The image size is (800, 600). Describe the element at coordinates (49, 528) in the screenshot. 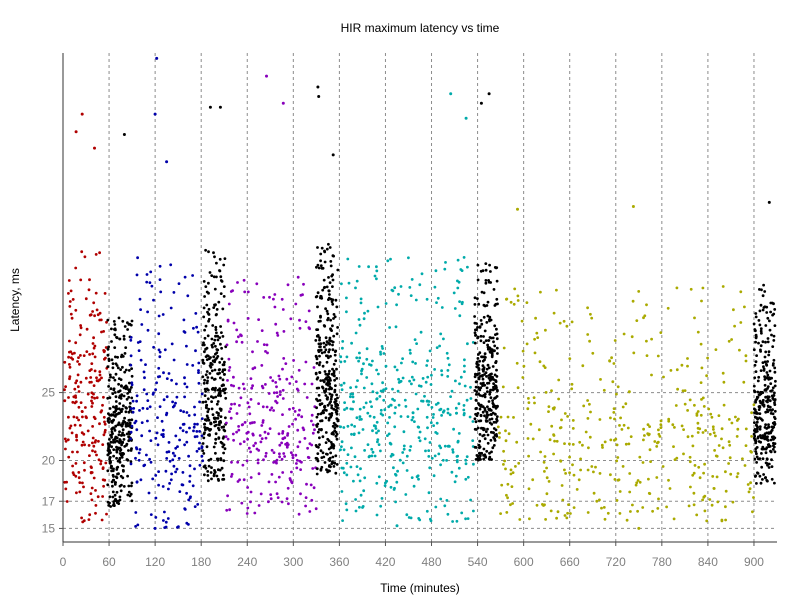

I see `y-tick-label: 15` at that location.